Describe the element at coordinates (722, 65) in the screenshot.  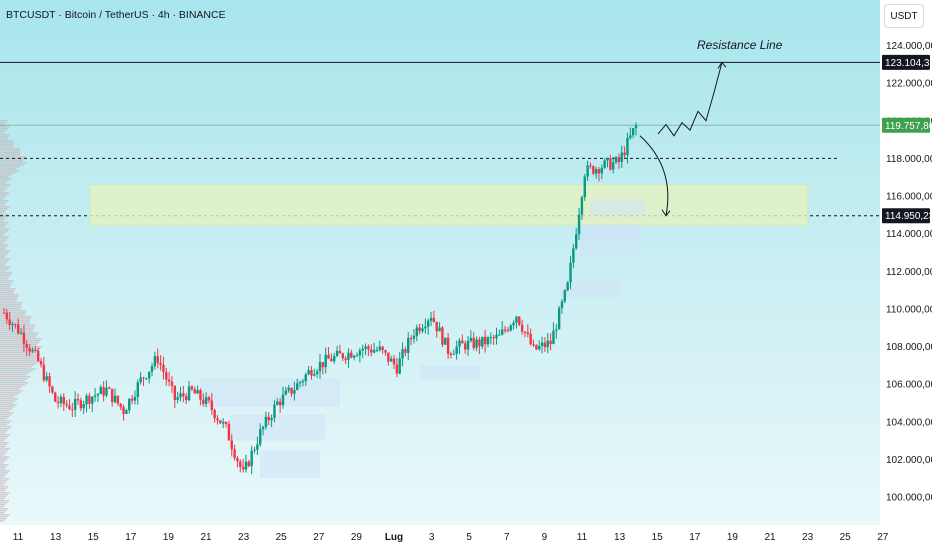
I see `projection-arrowhead` at that location.